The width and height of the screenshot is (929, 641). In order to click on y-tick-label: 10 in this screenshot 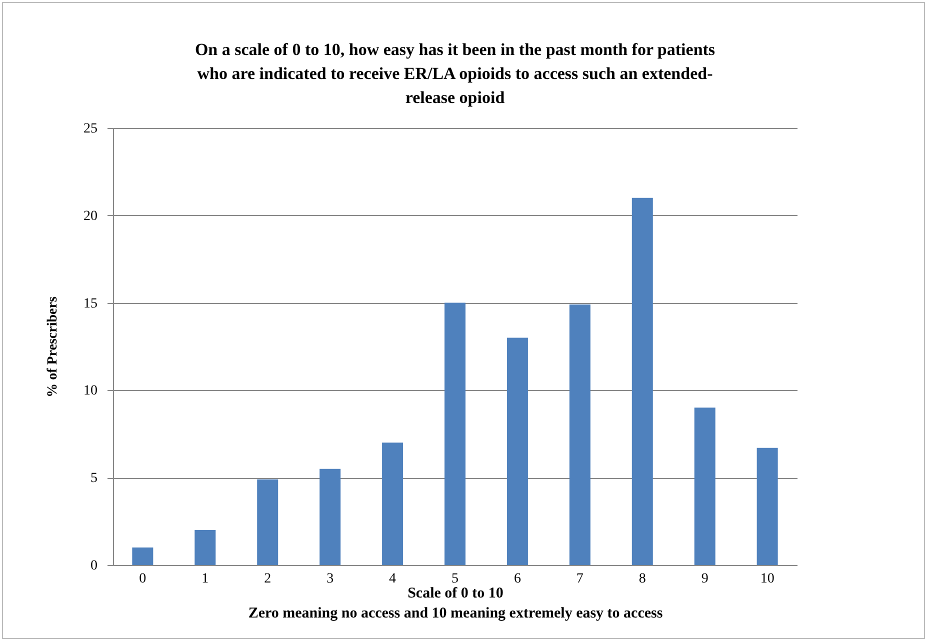, I will do `click(91, 391)`.